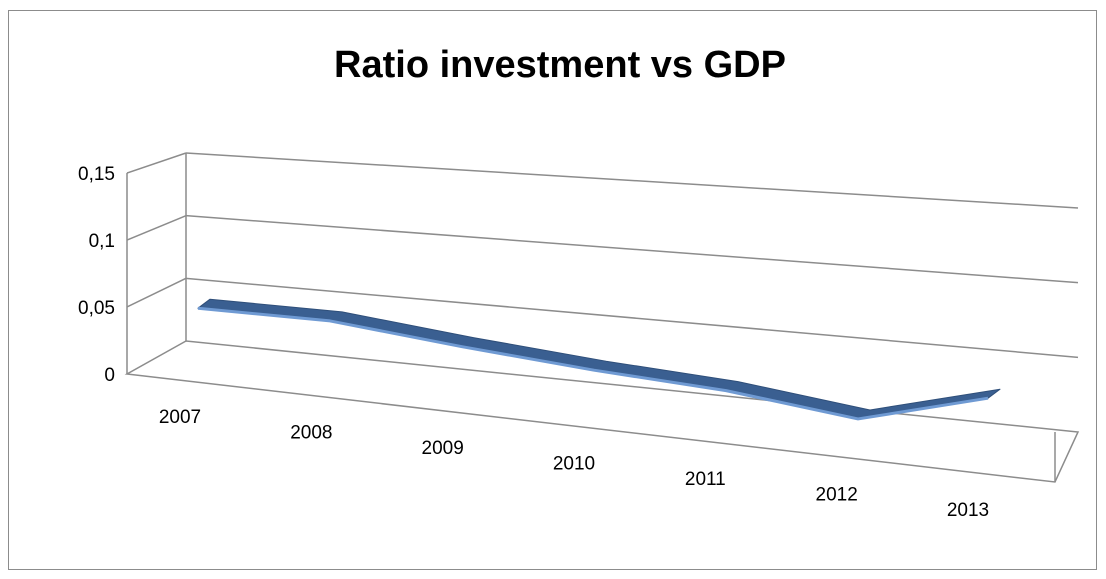 The image size is (1106, 579). Describe the element at coordinates (102, 241) in the screenshot. I see `y-tick-label: 0,1` at that location.